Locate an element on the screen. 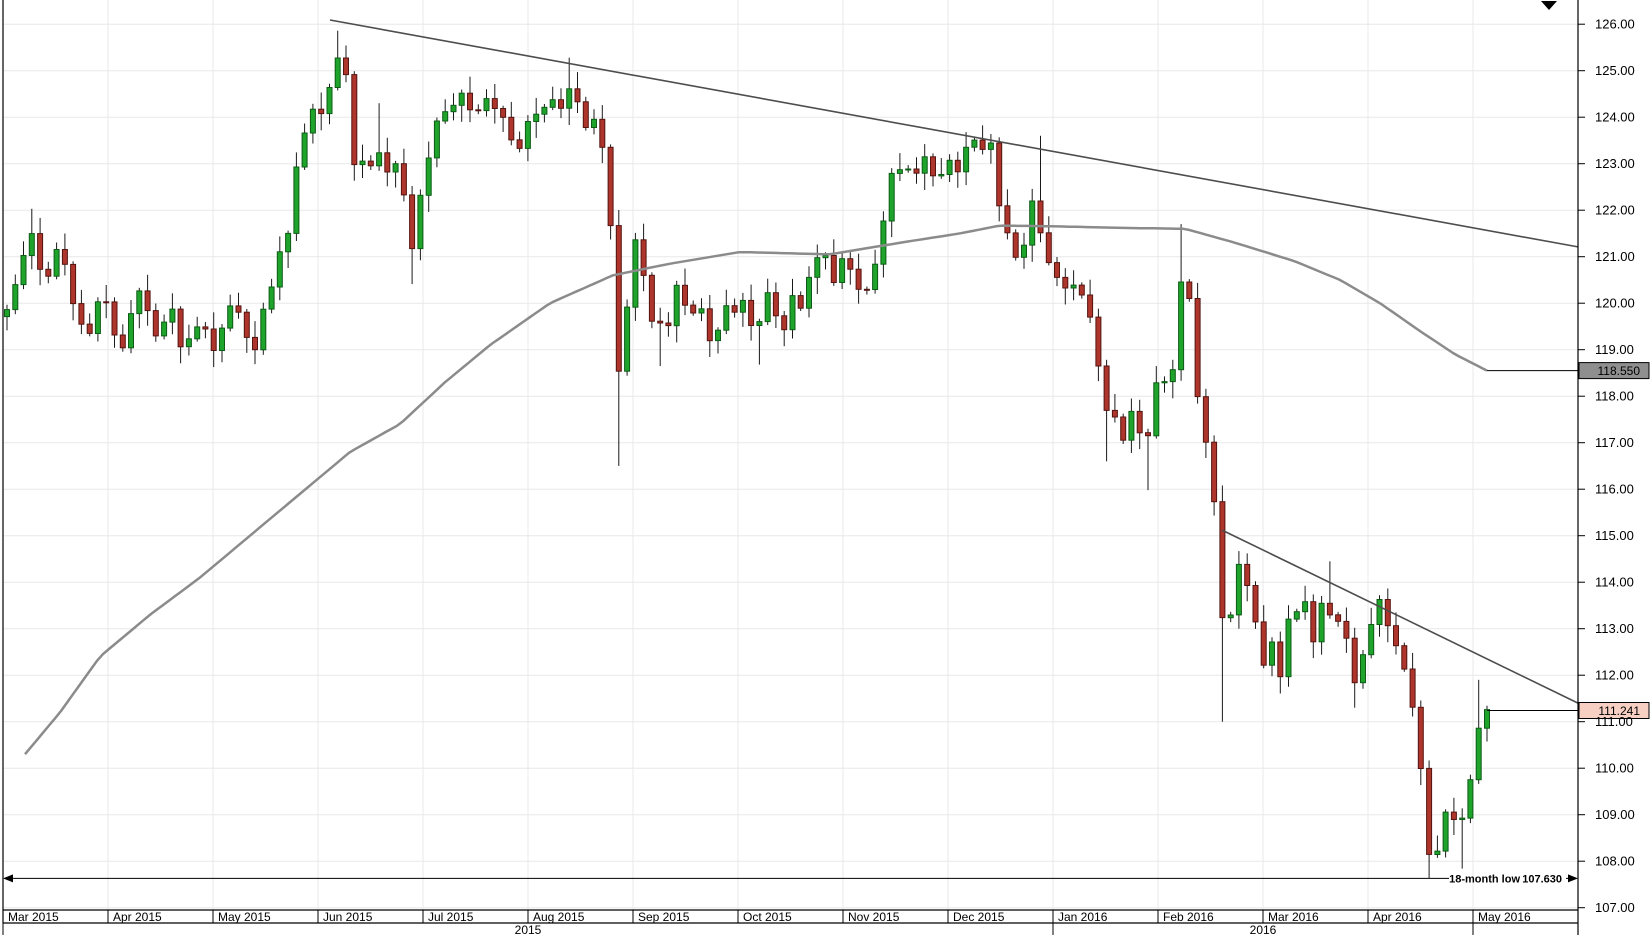 The width and height of the screenshot is (1651, 935). month-label: Oct 2015 is located at coordinates (767, 917).